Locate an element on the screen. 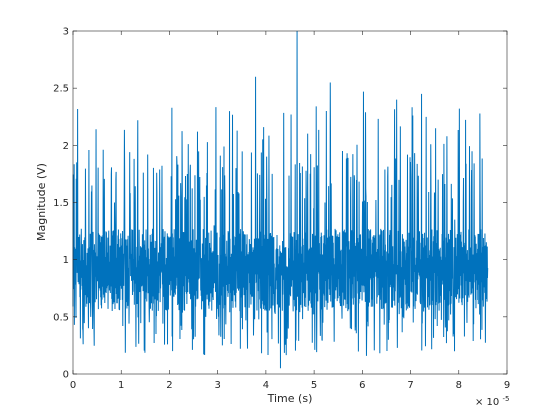 The image size is (560, 420). x-axis-exponent-power: -5 is located at coordinates (505, 399).